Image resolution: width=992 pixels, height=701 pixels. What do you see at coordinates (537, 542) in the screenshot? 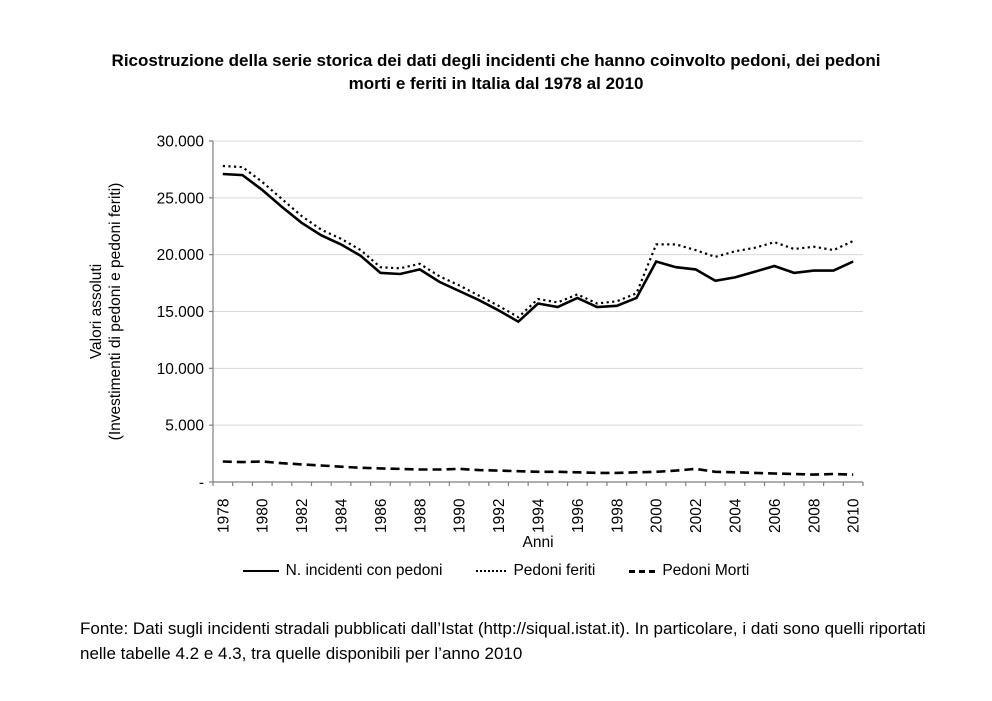
I see `x-axis-title: Anni` at bounding box center [537, 542].